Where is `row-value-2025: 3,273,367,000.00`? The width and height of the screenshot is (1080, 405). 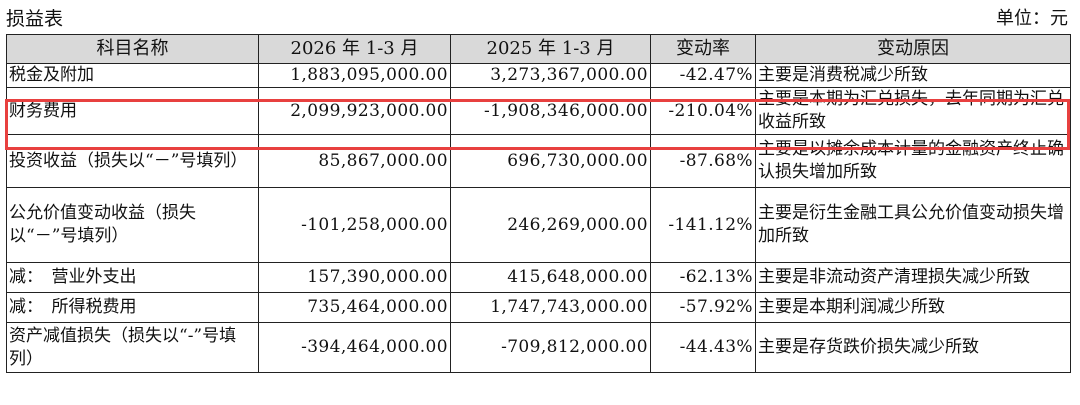
row-value-2025: 3,273,367,000.00 is located at coordinates (550, 75).